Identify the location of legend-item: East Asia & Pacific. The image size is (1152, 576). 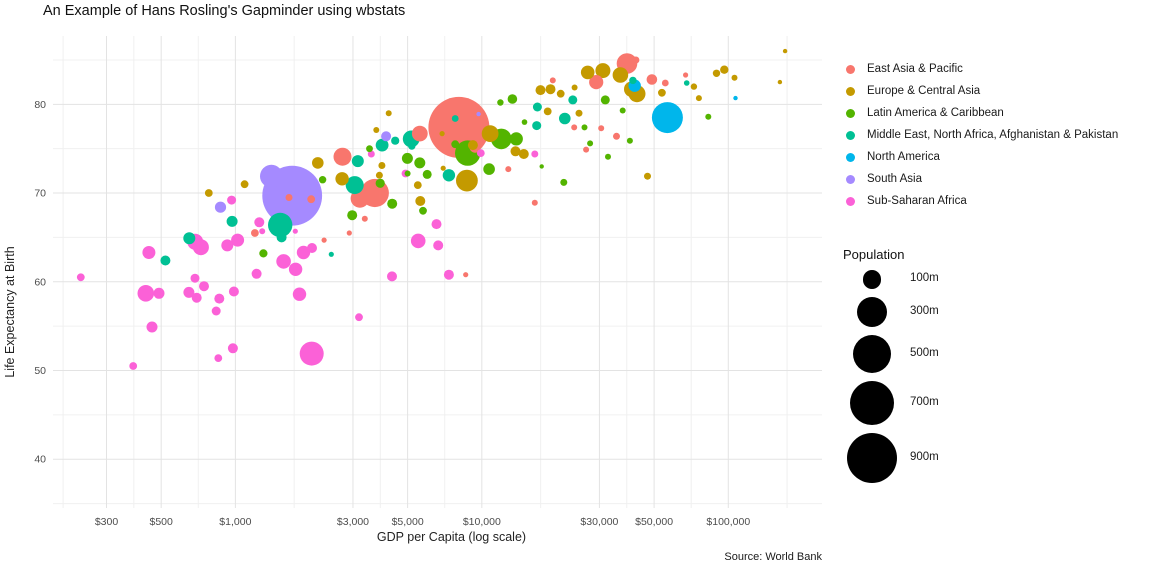
(901, 69).